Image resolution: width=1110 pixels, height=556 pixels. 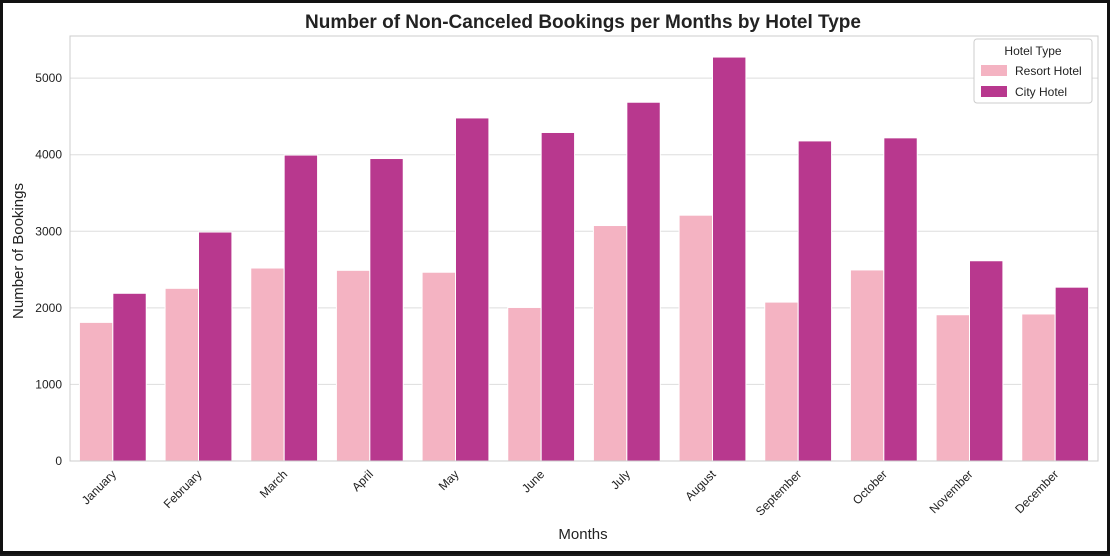 What do you see at coordinates (582, 534) in the screenshot?
I see `x-axis-label: Months` at bounding box center [582, 534].